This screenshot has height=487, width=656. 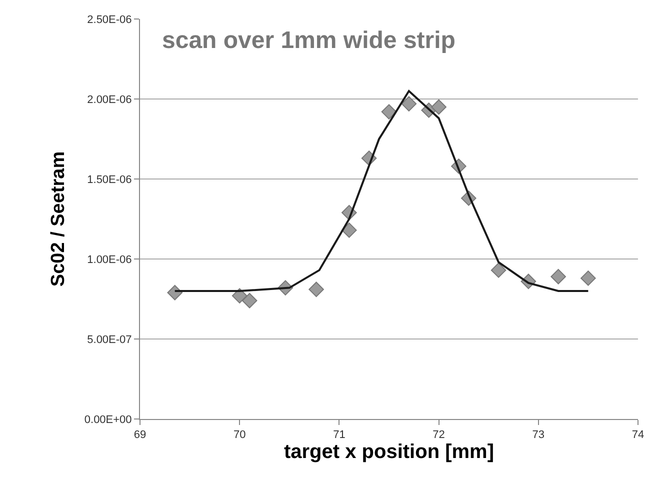 What do you see at coordinates (339, 435) in the screenshot?
I see `x-tick-label: 71` at bounding box center [339, 435].